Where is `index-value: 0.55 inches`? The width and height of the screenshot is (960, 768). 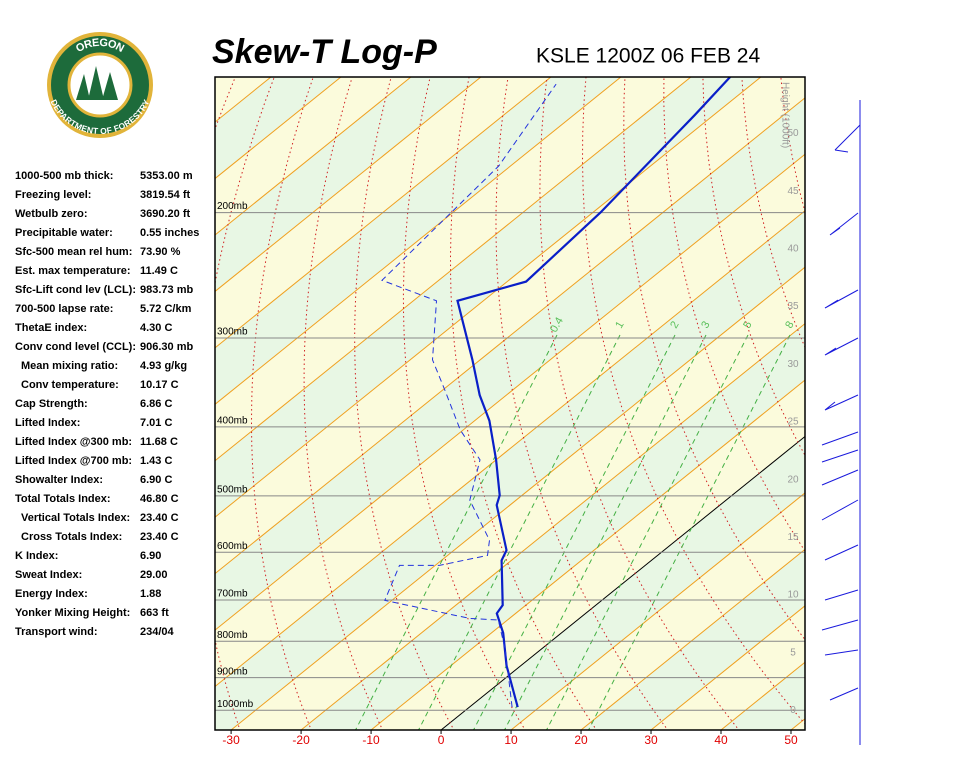 index-value: 0.55 inches is located at coordinates (169, 233).